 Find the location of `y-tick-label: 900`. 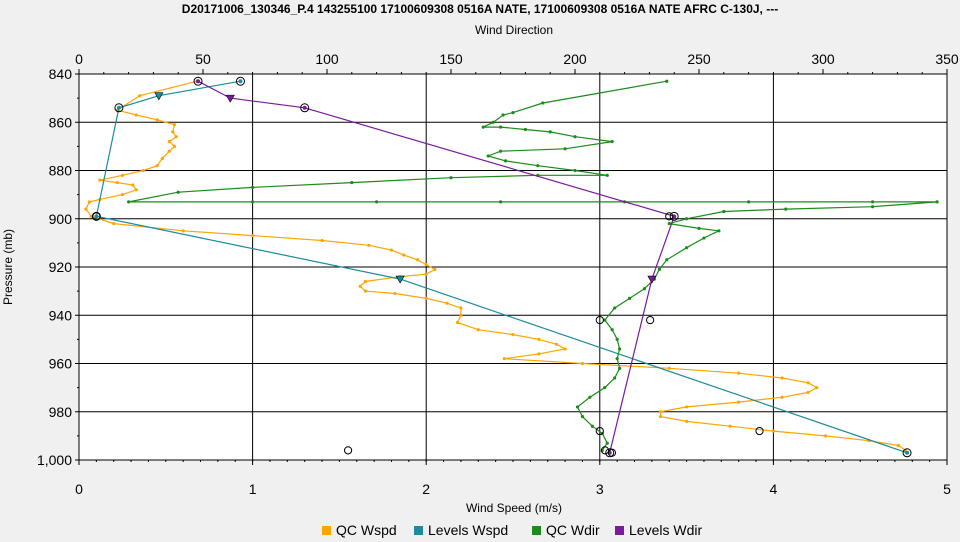

y-tick-label: 900 is located at coordinates (61, 219).